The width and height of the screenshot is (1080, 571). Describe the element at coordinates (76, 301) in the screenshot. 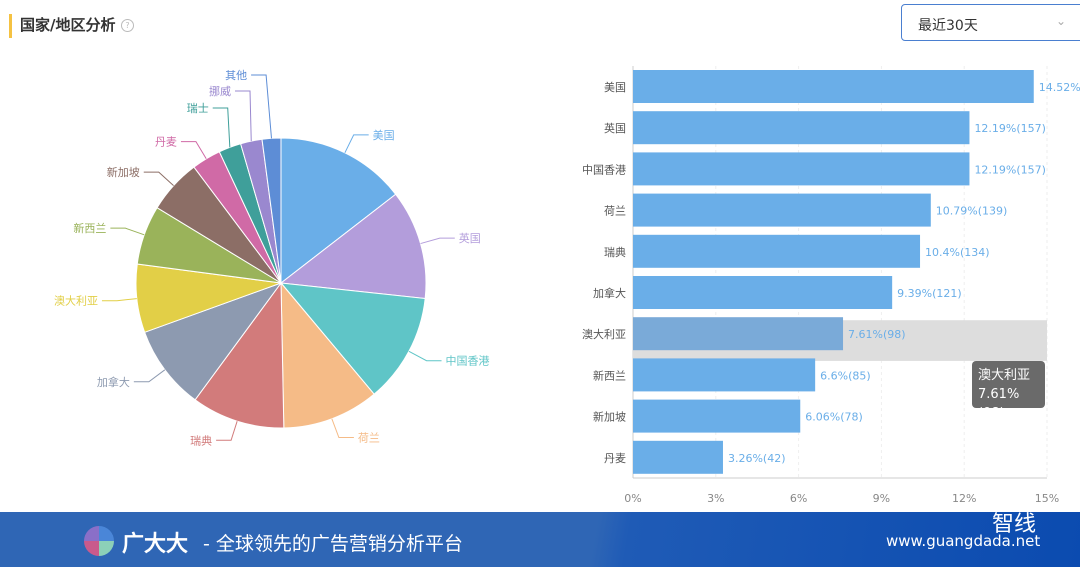

I see `pie-label: 澳大利亚` at that location.